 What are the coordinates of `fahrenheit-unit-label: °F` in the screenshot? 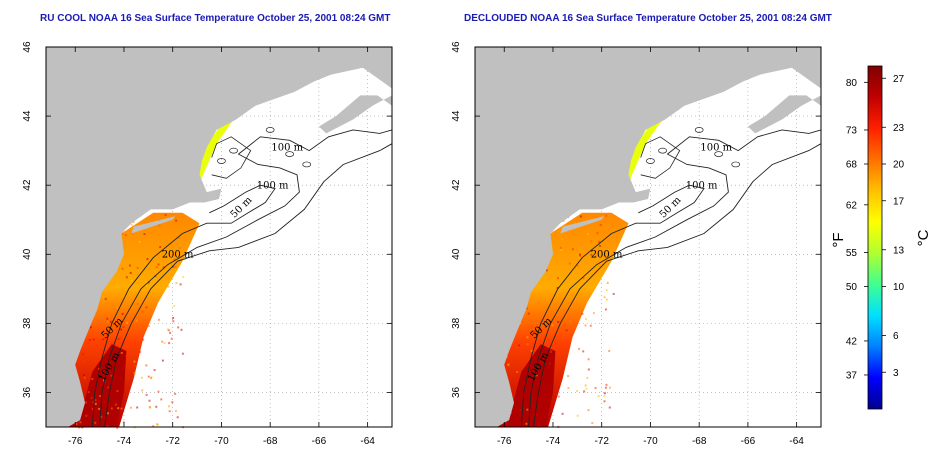 It's located at (838, 239).